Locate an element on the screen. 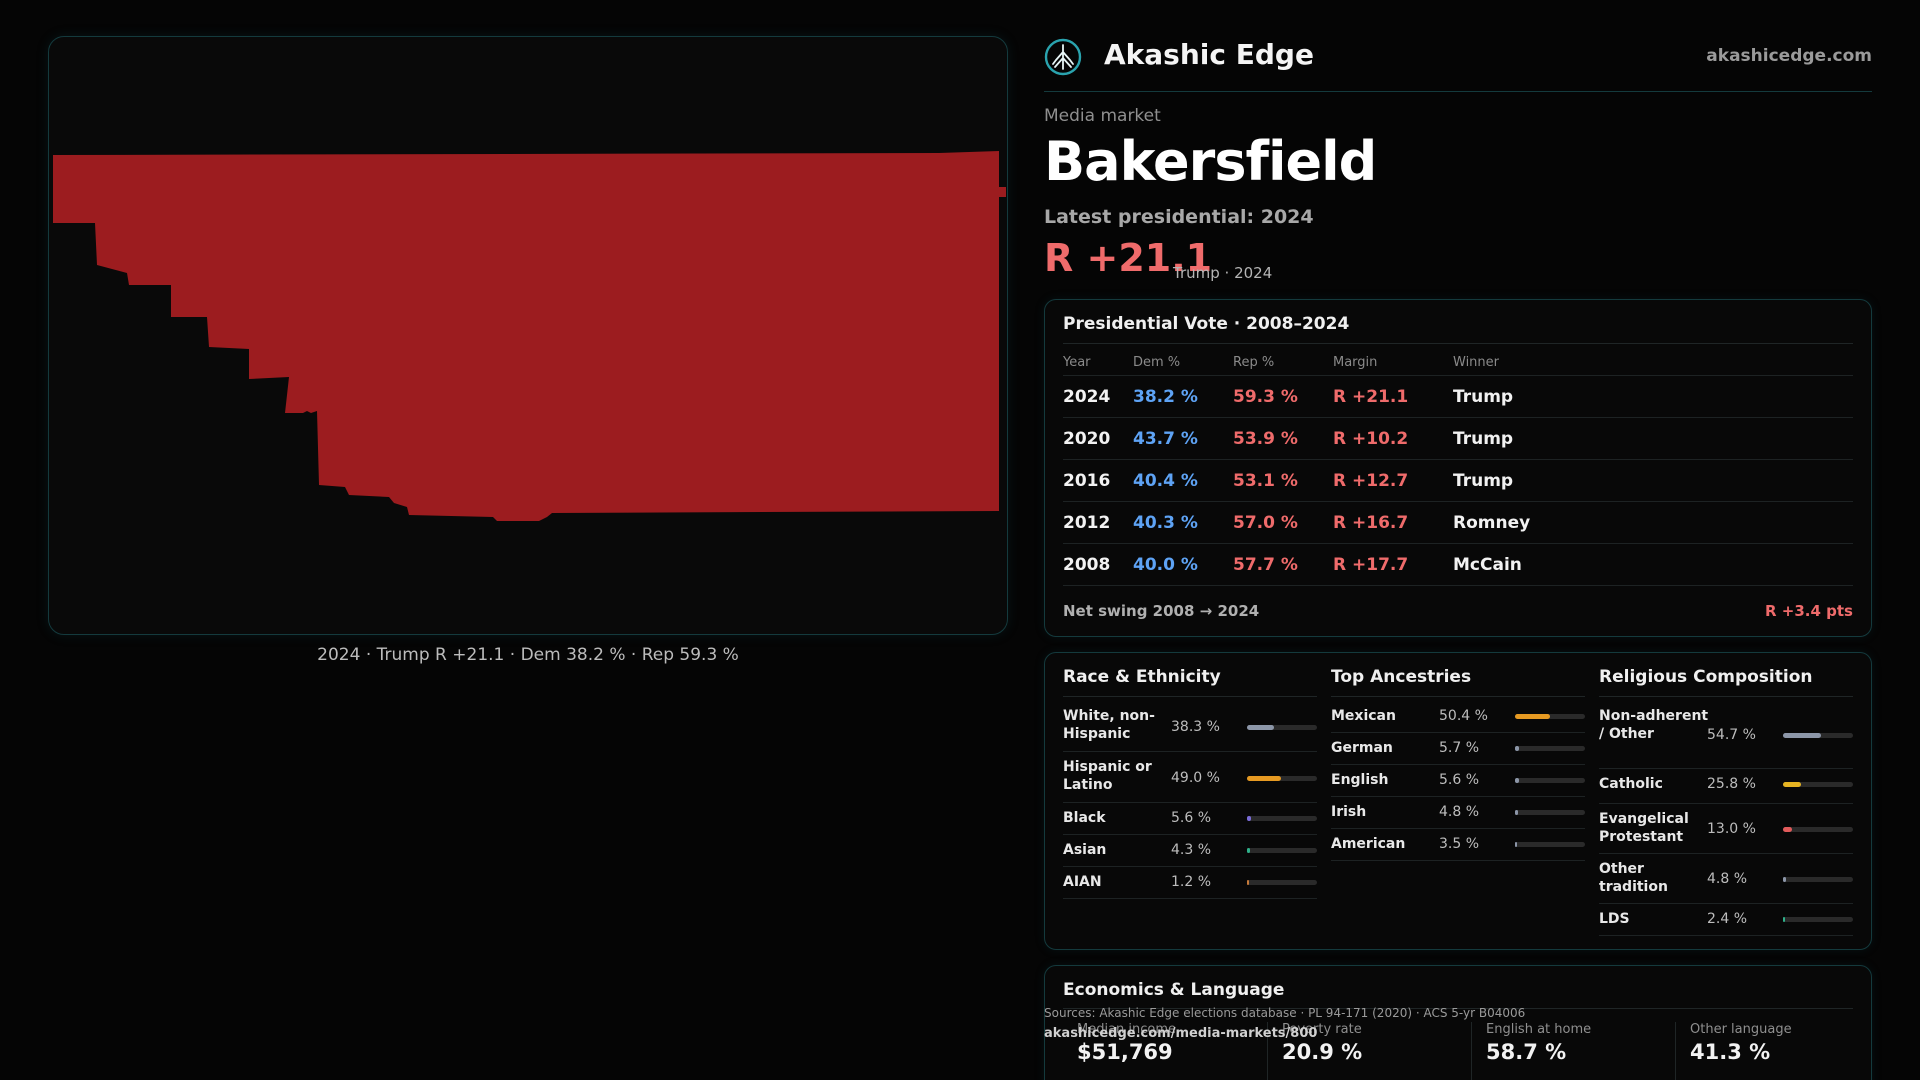  latest-margin: R +21.1 is located at coordinates (1128, 258).